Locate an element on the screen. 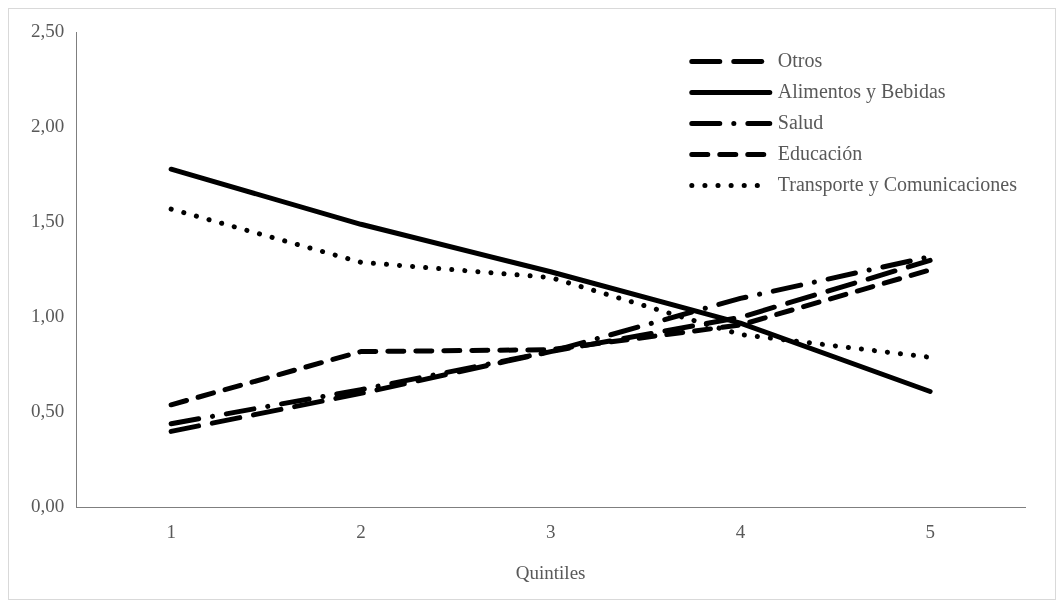 Image resolution: width=1064 pixels, height=609 pixels. x-tick-label: 4 is located at coordinates (740, 531).